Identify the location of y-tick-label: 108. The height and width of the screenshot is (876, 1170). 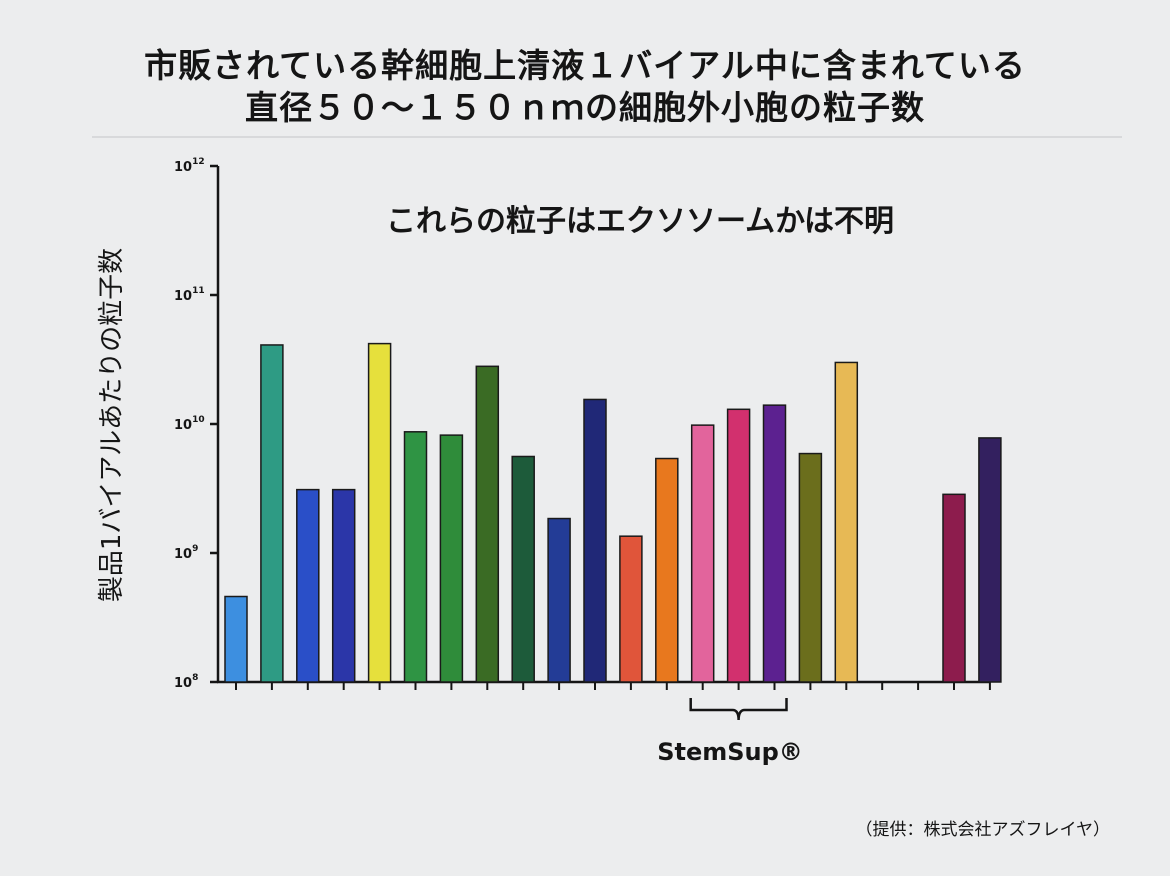
(186, 682).